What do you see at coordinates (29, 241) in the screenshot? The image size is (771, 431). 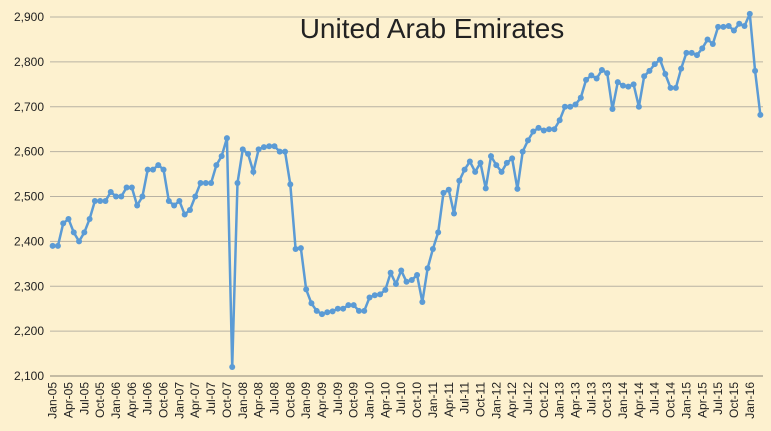 I see `y-tick-label: 2,400` at bounding box center [29, 241].